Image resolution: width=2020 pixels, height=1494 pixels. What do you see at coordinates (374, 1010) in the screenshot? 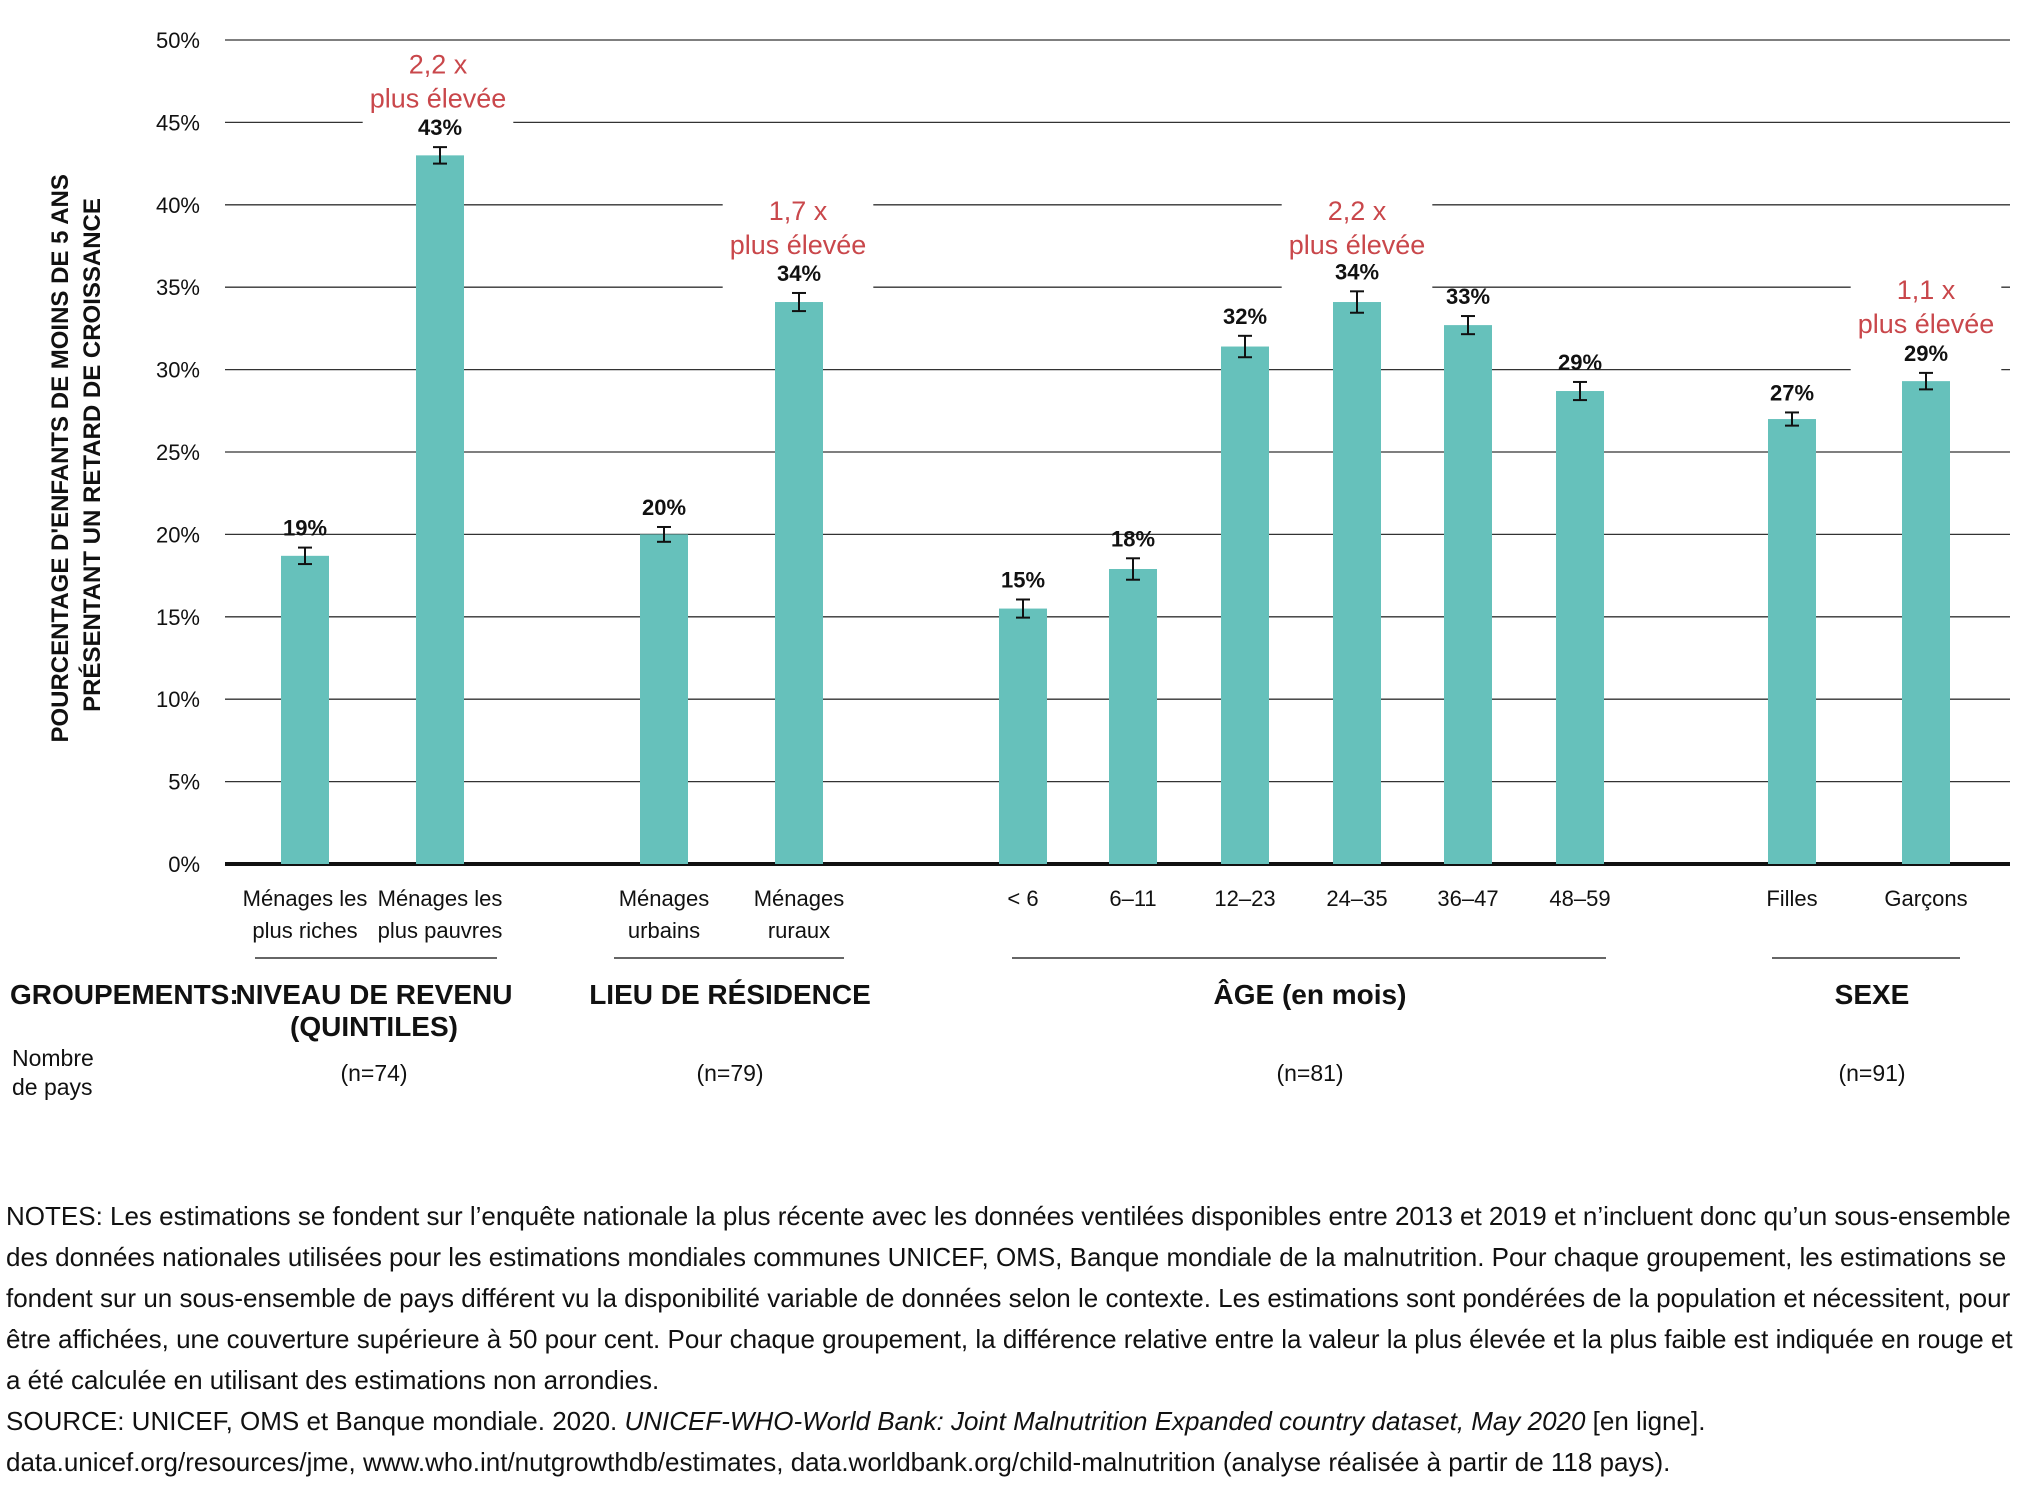
I see `group-name: NIVEAU DE REVENU (QUINTILES)` at bounding box center [374, 1010].